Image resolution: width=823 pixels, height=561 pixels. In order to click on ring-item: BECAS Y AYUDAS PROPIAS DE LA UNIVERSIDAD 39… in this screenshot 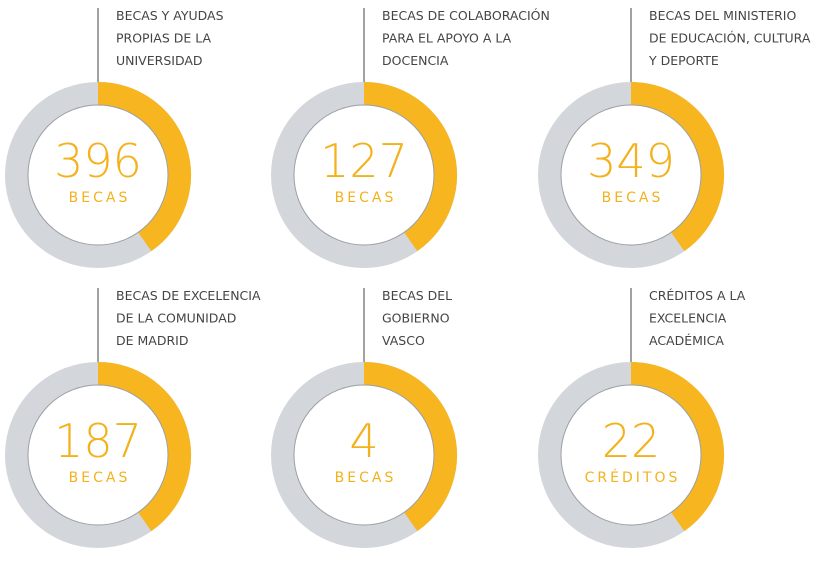, I will do `click(114, 138)`.